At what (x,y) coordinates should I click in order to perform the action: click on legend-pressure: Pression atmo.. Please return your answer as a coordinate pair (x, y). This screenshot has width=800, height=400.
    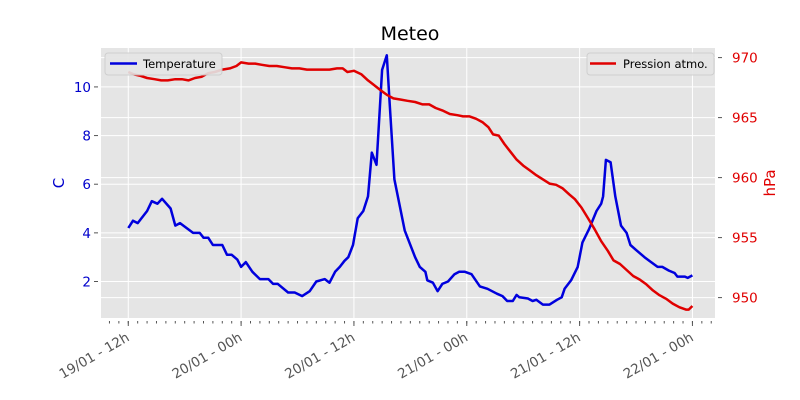
    Looking at the image, I should click on (650, 64).